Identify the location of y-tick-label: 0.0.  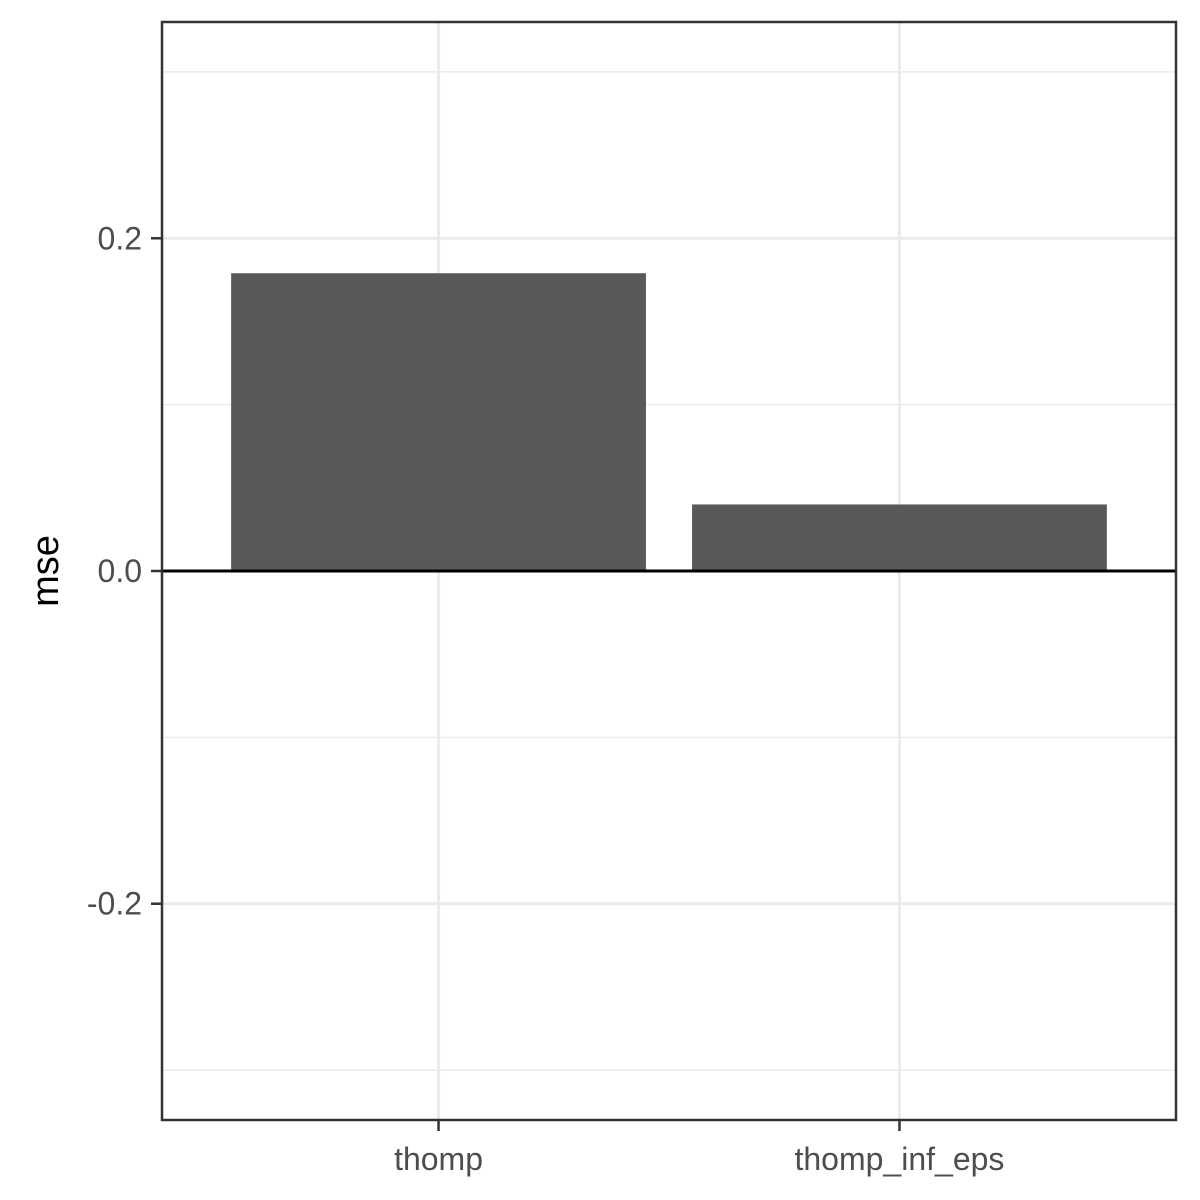
(120, 571).